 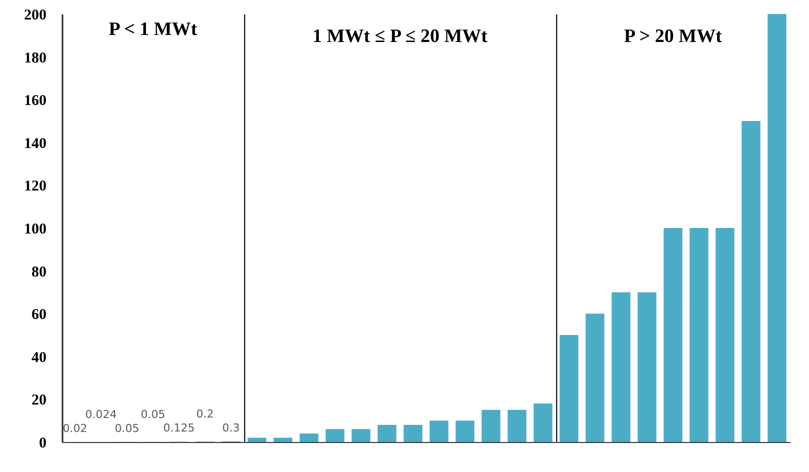 I want to click on data-label: 0.02, so click(x=75, y=428).